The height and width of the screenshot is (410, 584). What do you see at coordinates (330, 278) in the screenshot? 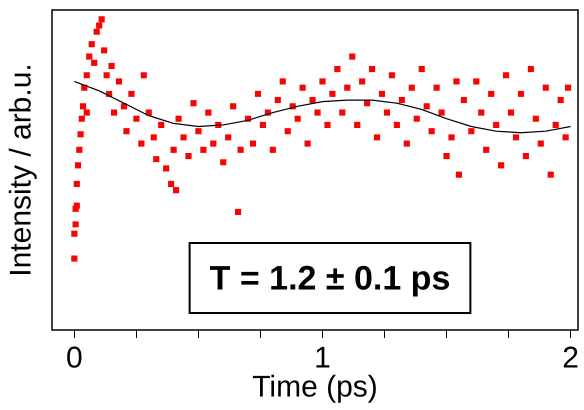
I see `annotation: T = 1.2 ± 0.1 ps` at bounding box center [330, 278].